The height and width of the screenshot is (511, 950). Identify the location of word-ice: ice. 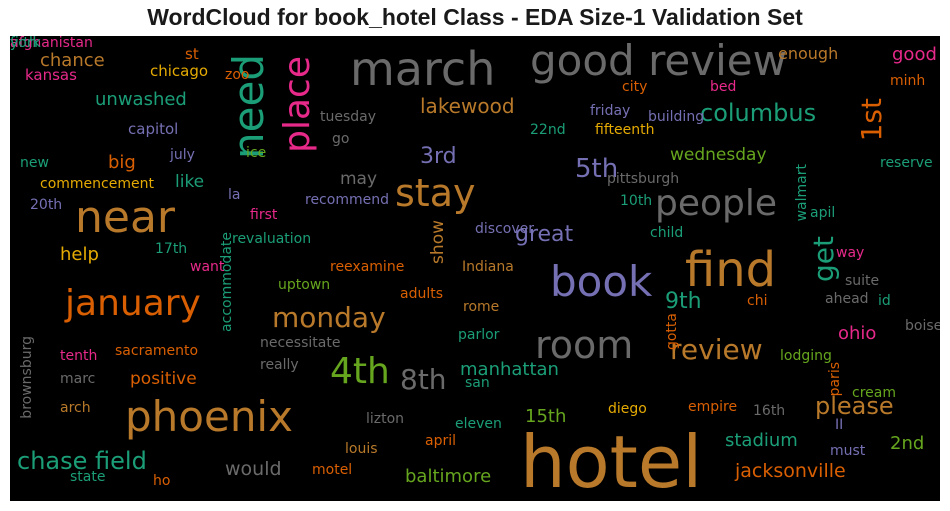
(256, 153).